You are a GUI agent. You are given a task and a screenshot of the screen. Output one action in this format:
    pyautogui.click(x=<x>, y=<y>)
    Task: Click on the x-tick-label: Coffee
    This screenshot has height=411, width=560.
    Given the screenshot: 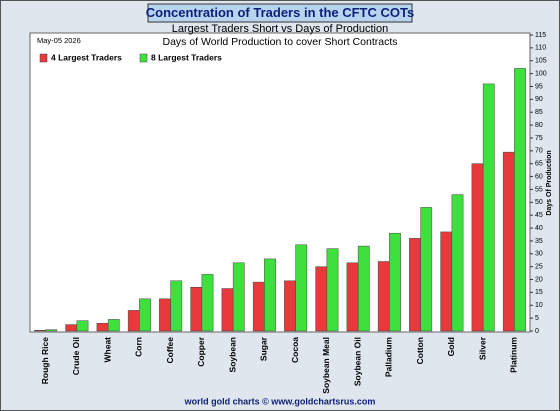 What is the action you would take?
    pyautogui.click(x=170, y=350)
    